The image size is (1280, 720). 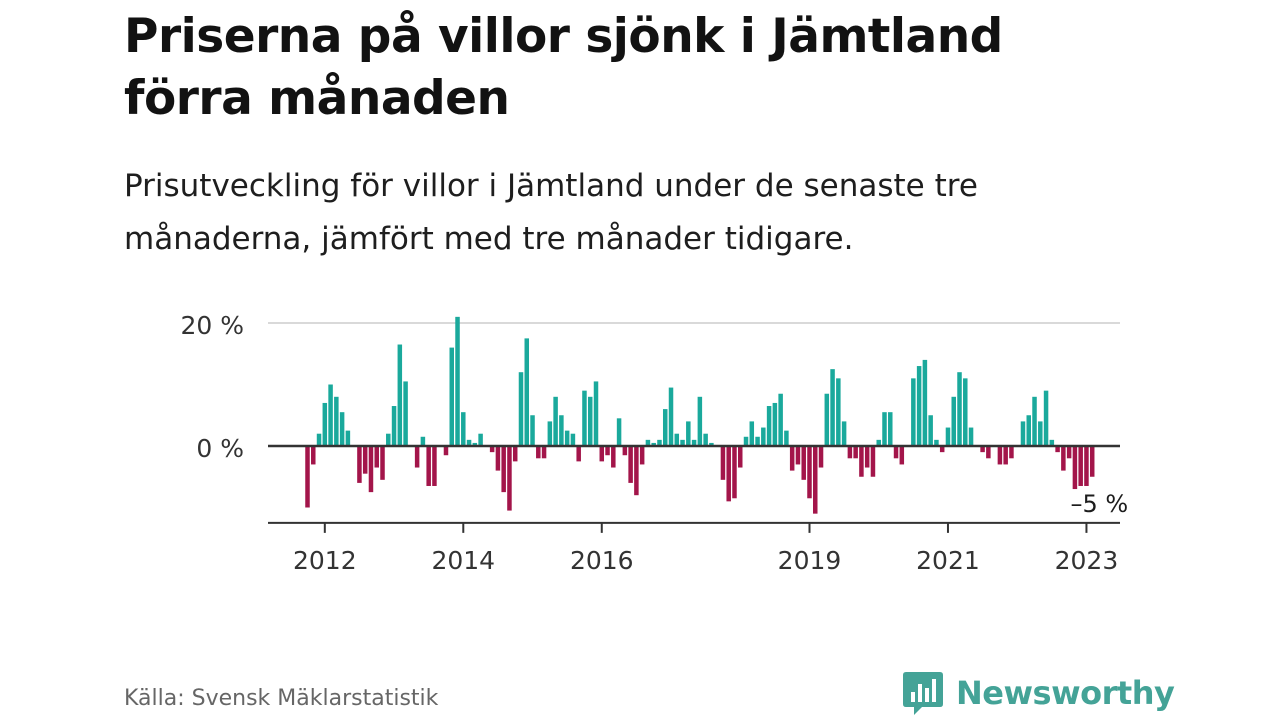 What do you see at coordinates (602, 560) in the screenshot?
I see `x-tick-label: 2016` at bounding box center [602, 560].